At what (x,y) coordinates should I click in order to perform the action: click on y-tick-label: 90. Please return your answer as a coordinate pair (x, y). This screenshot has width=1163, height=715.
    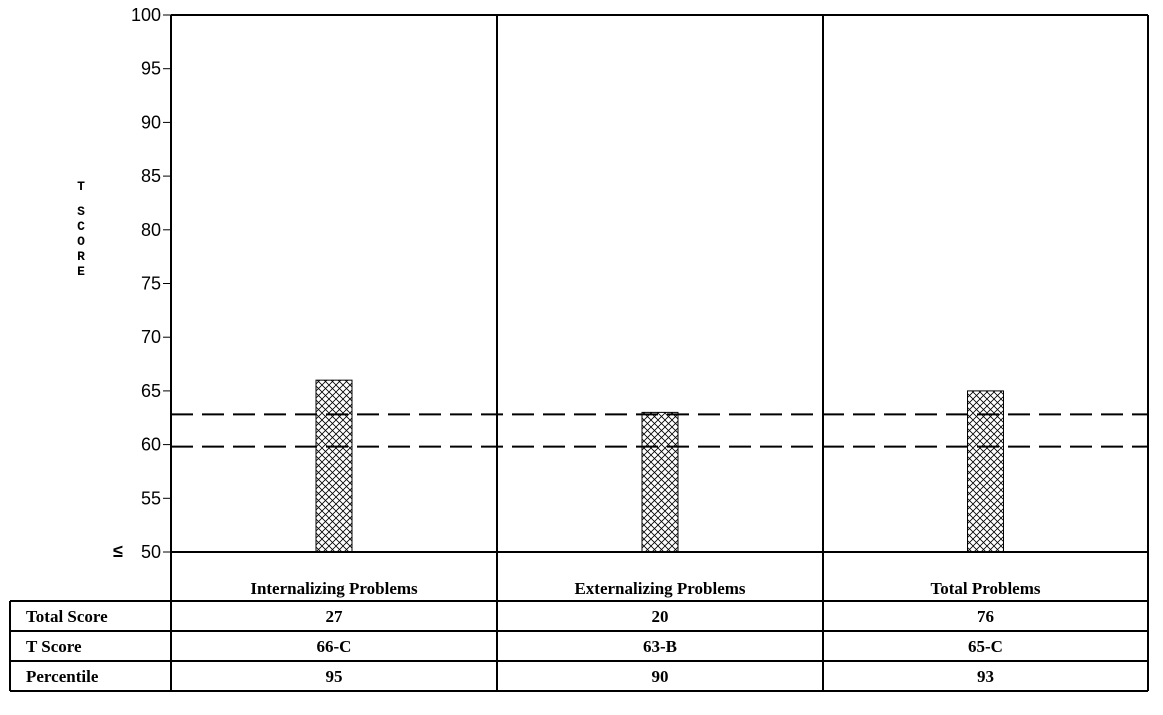
    Looking at the image, I should click on (151, 122).